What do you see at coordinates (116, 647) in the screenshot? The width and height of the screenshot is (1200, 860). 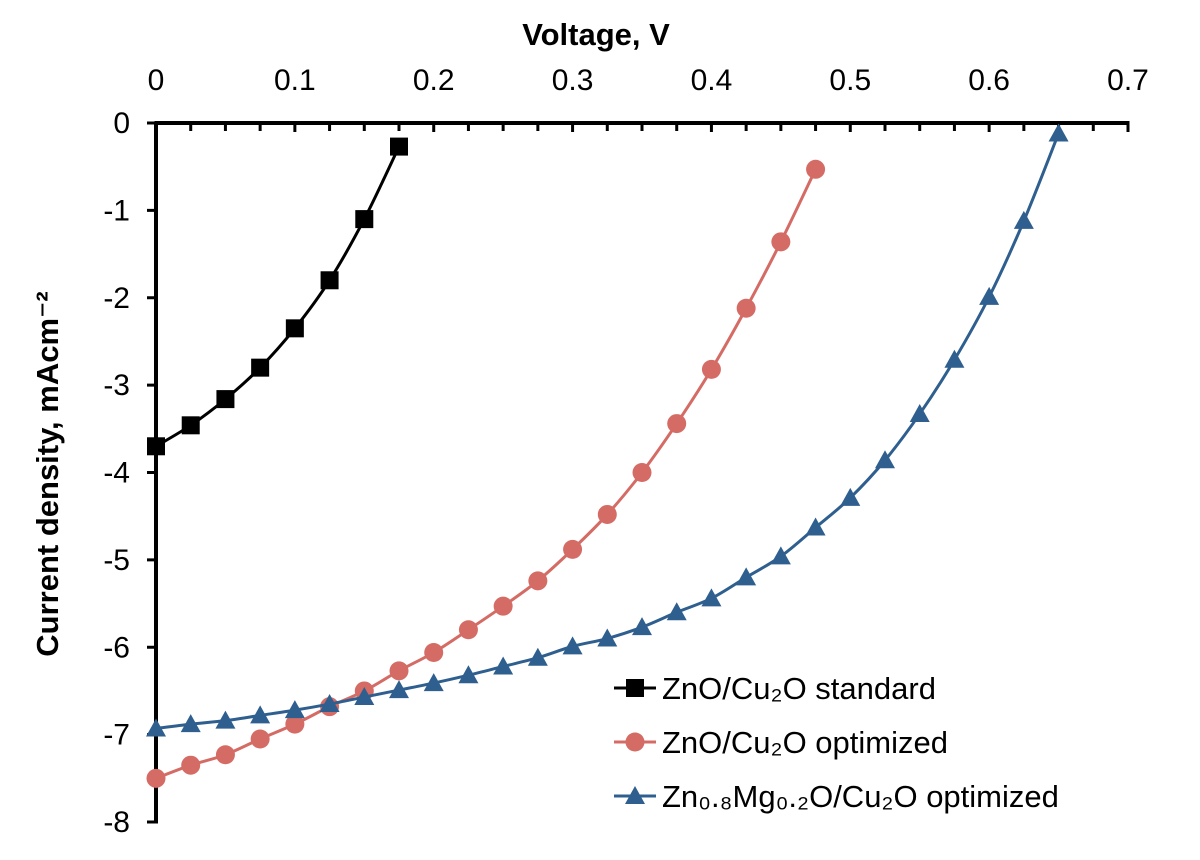 I see `y-tick-label: -6` at bounding box center [116, 647].